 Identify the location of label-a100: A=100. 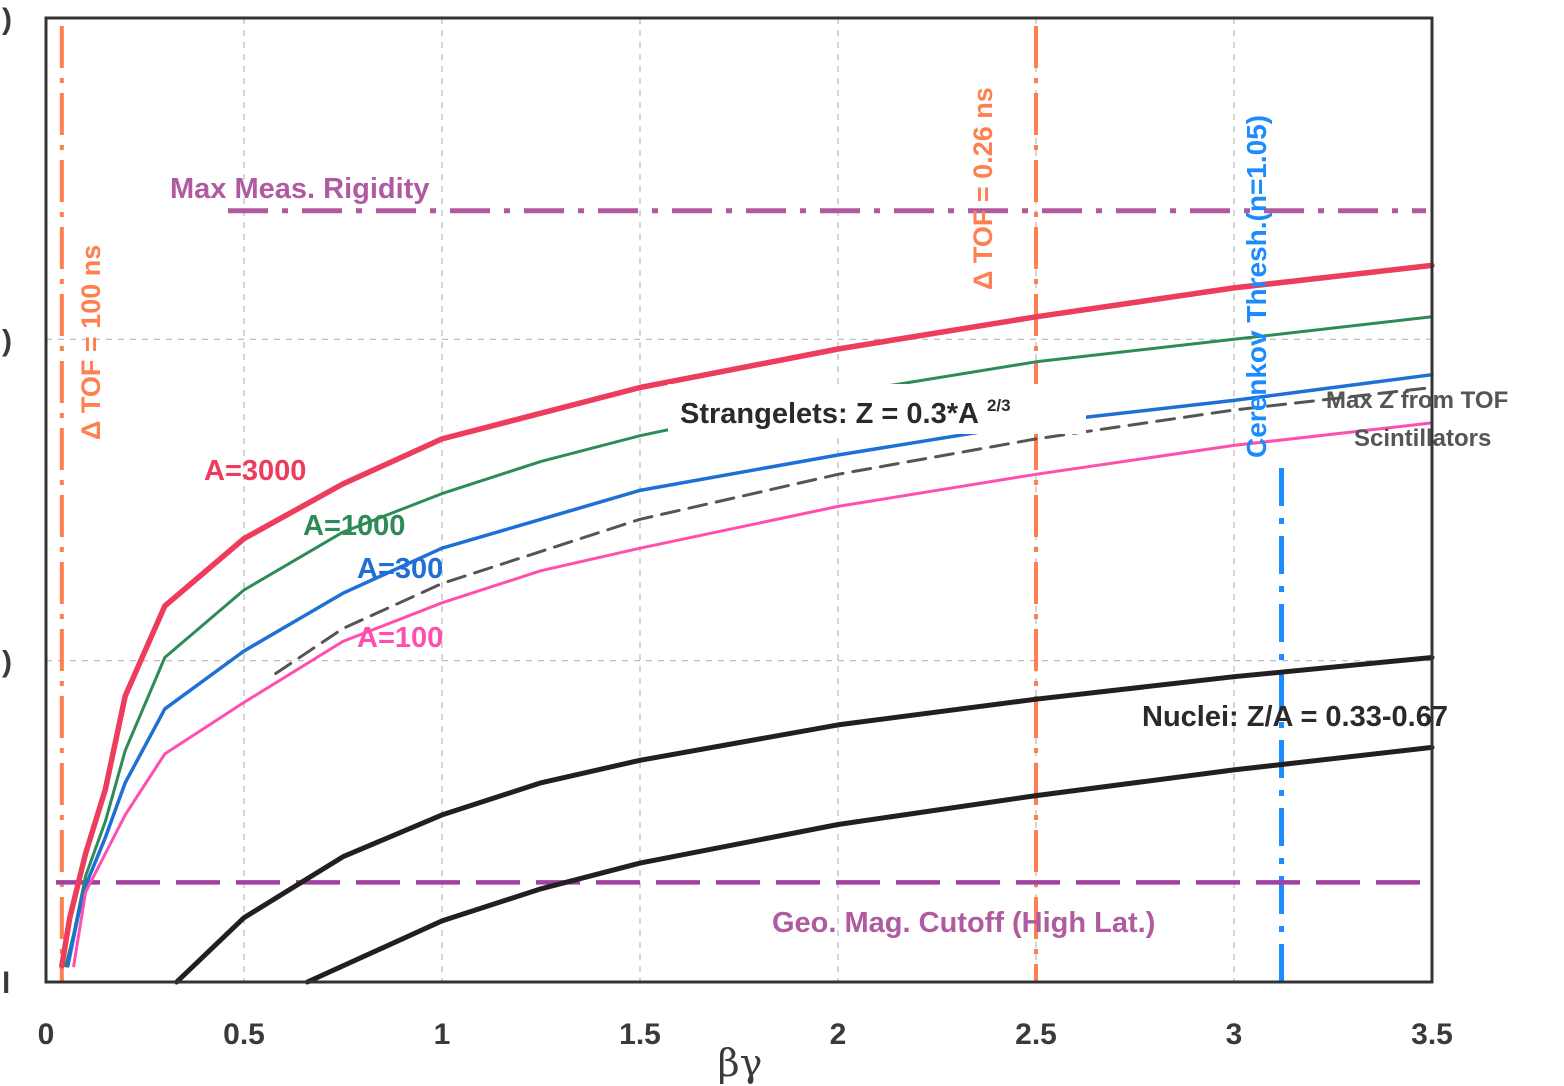
(400, 638).